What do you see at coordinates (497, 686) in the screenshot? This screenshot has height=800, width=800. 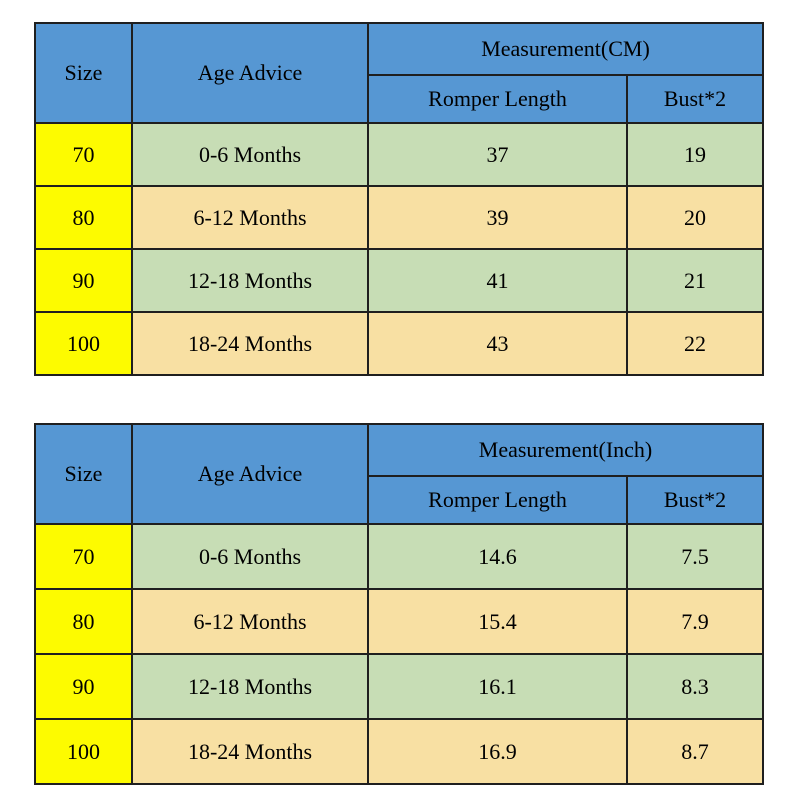 I see `romper-length-value-cell: 16.1` at bounding box center [497, 686].